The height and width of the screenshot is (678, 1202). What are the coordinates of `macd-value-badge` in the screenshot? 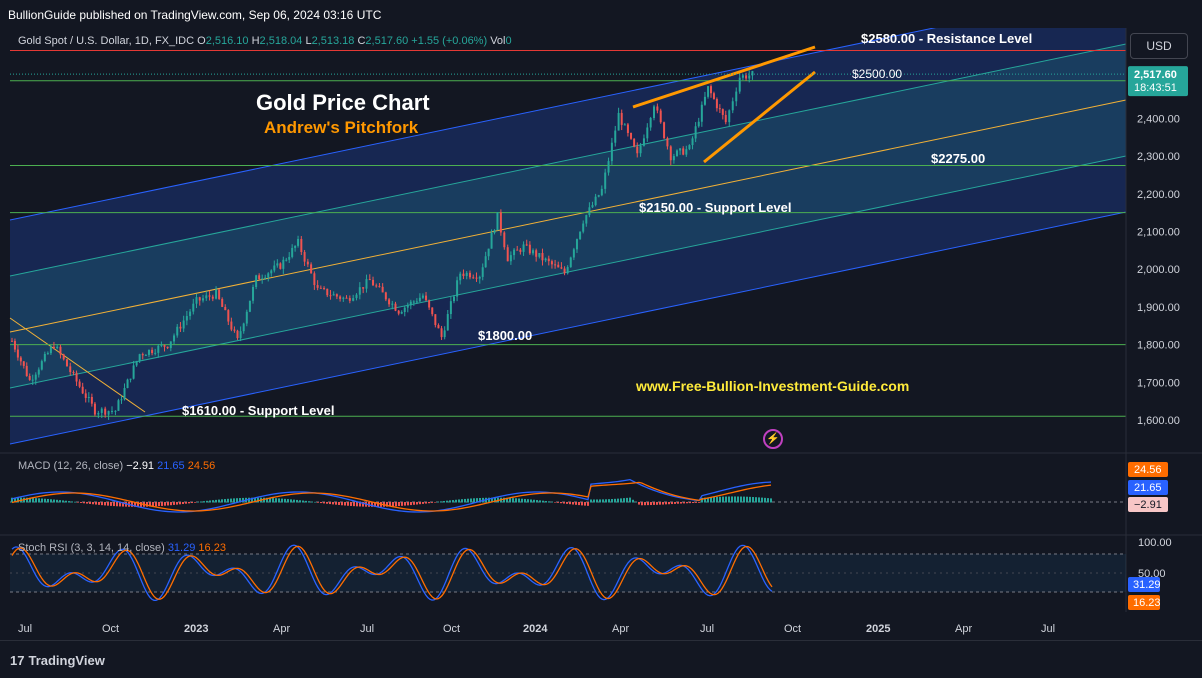 It's located at (1148, 504).